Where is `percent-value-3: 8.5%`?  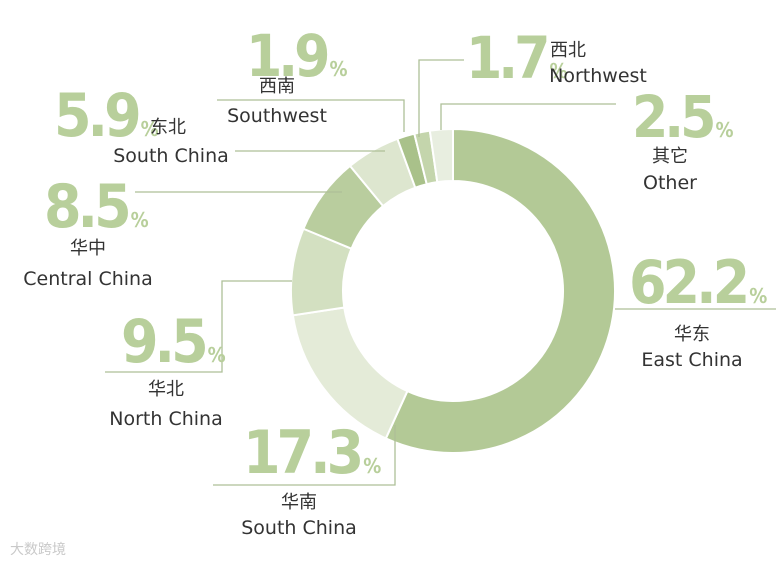
percent-value-3: 8.5% is located at coordinates (96, 207).